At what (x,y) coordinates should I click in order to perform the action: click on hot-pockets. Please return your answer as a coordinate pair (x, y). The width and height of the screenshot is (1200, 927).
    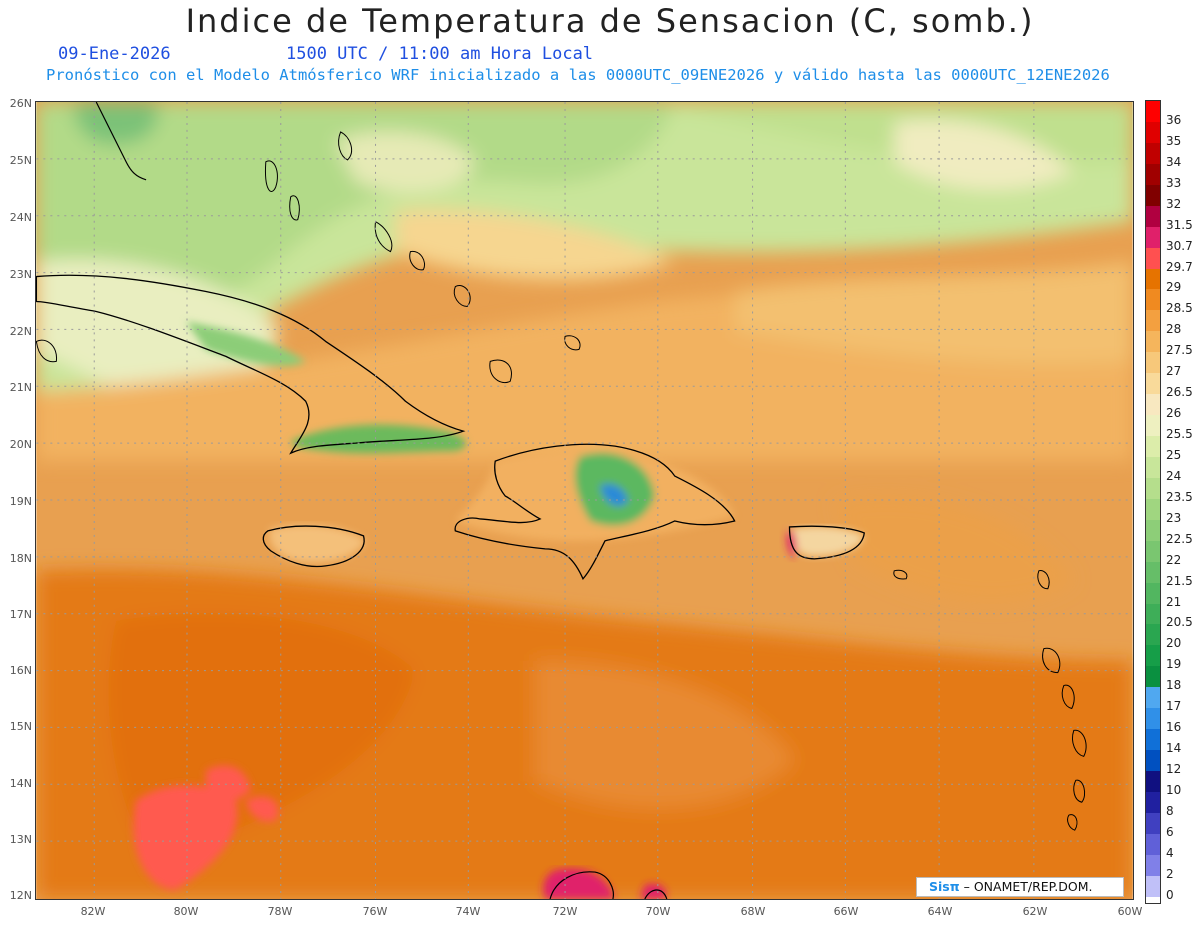
    Looking at the image, I should click on (206, 828).